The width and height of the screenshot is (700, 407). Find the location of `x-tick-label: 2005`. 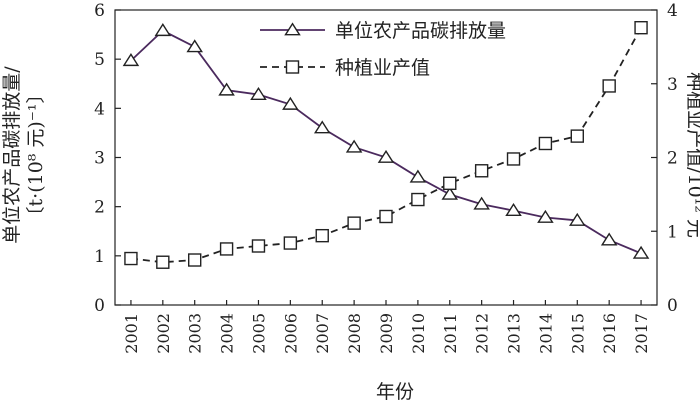

x-tick-label: 2005 is located at coordinates (258, 333).